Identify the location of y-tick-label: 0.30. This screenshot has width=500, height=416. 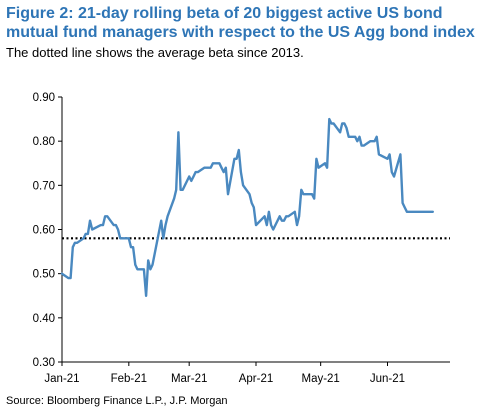
(44, 363).